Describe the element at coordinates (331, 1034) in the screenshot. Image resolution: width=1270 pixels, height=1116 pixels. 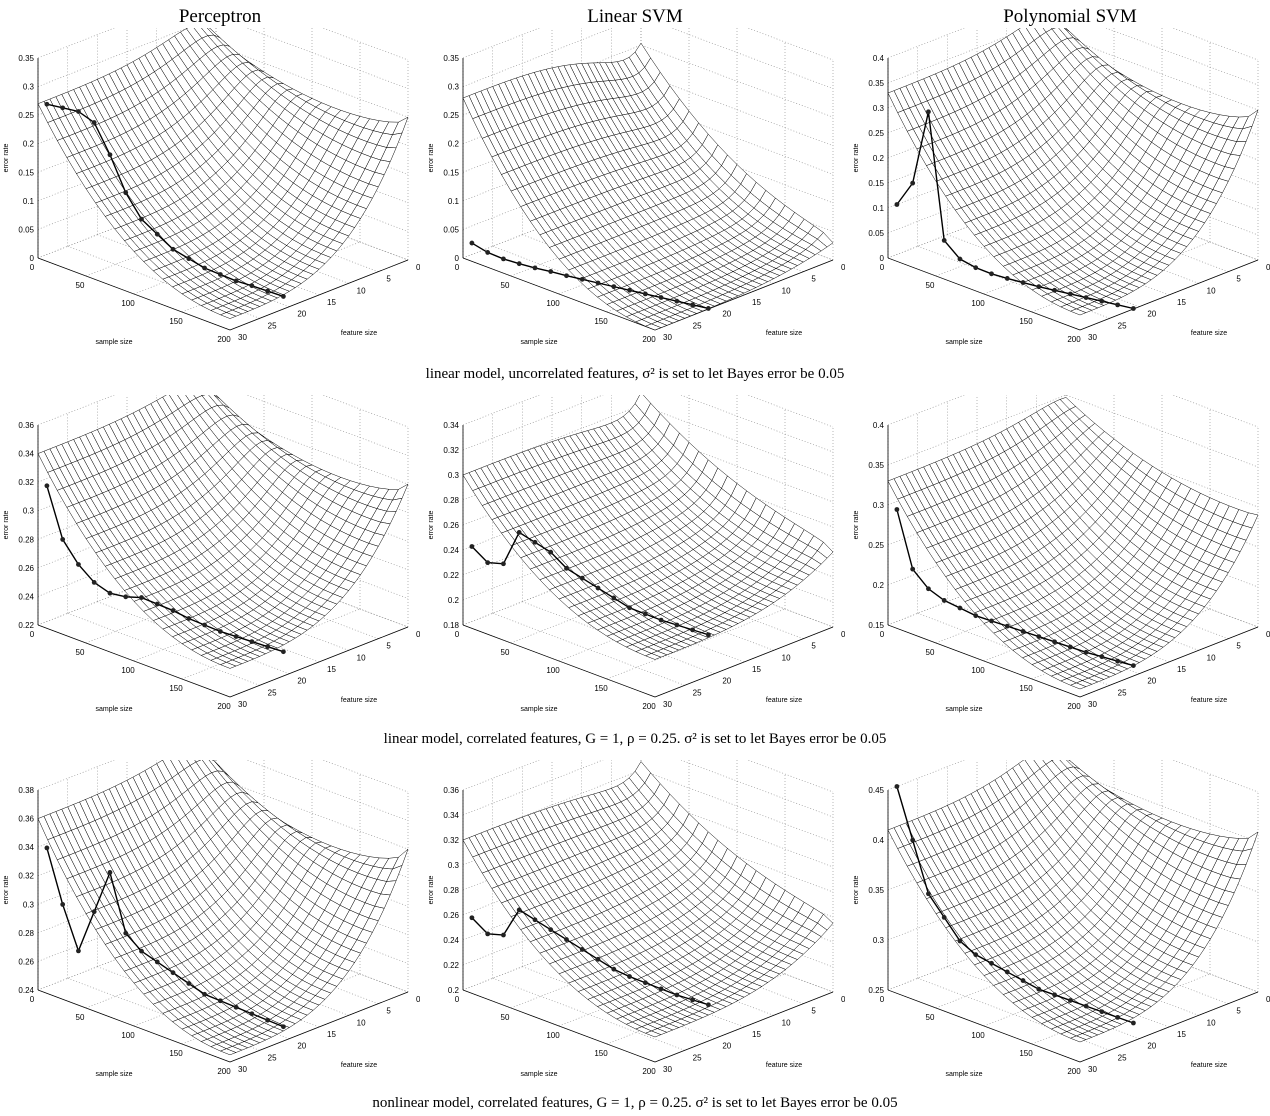
I see `feature-tick-label: 15` at that location.